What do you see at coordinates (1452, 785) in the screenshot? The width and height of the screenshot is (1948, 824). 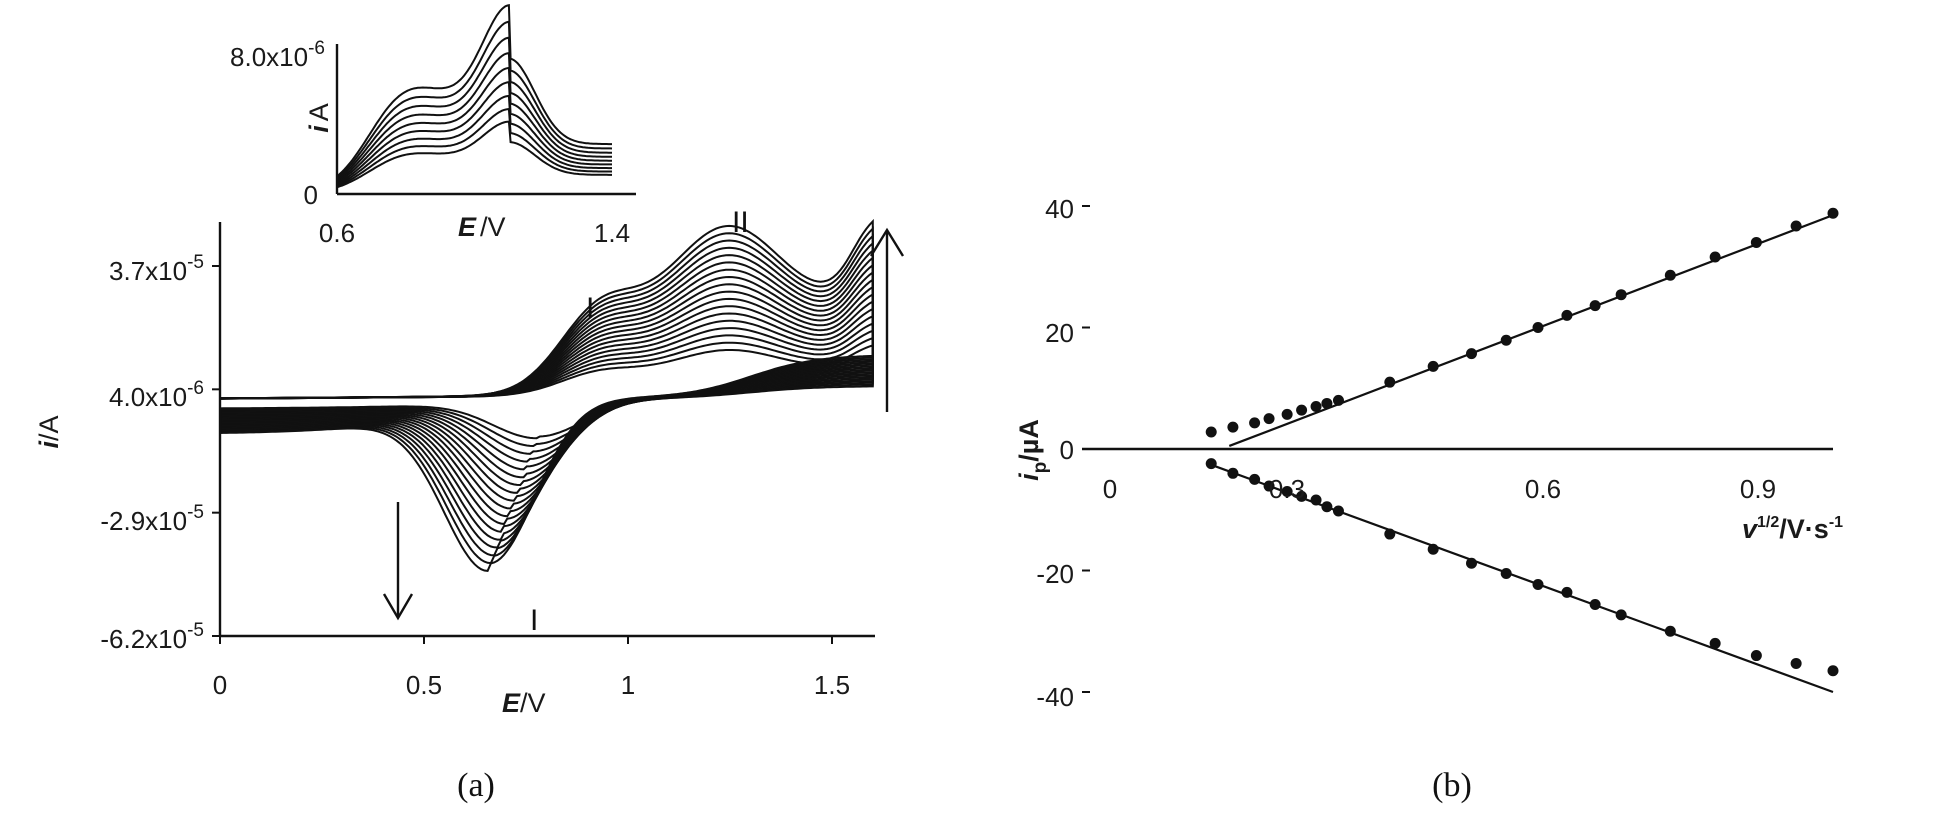 I see `panel-caption-b: (b)` at bounding box center [1452, 785].